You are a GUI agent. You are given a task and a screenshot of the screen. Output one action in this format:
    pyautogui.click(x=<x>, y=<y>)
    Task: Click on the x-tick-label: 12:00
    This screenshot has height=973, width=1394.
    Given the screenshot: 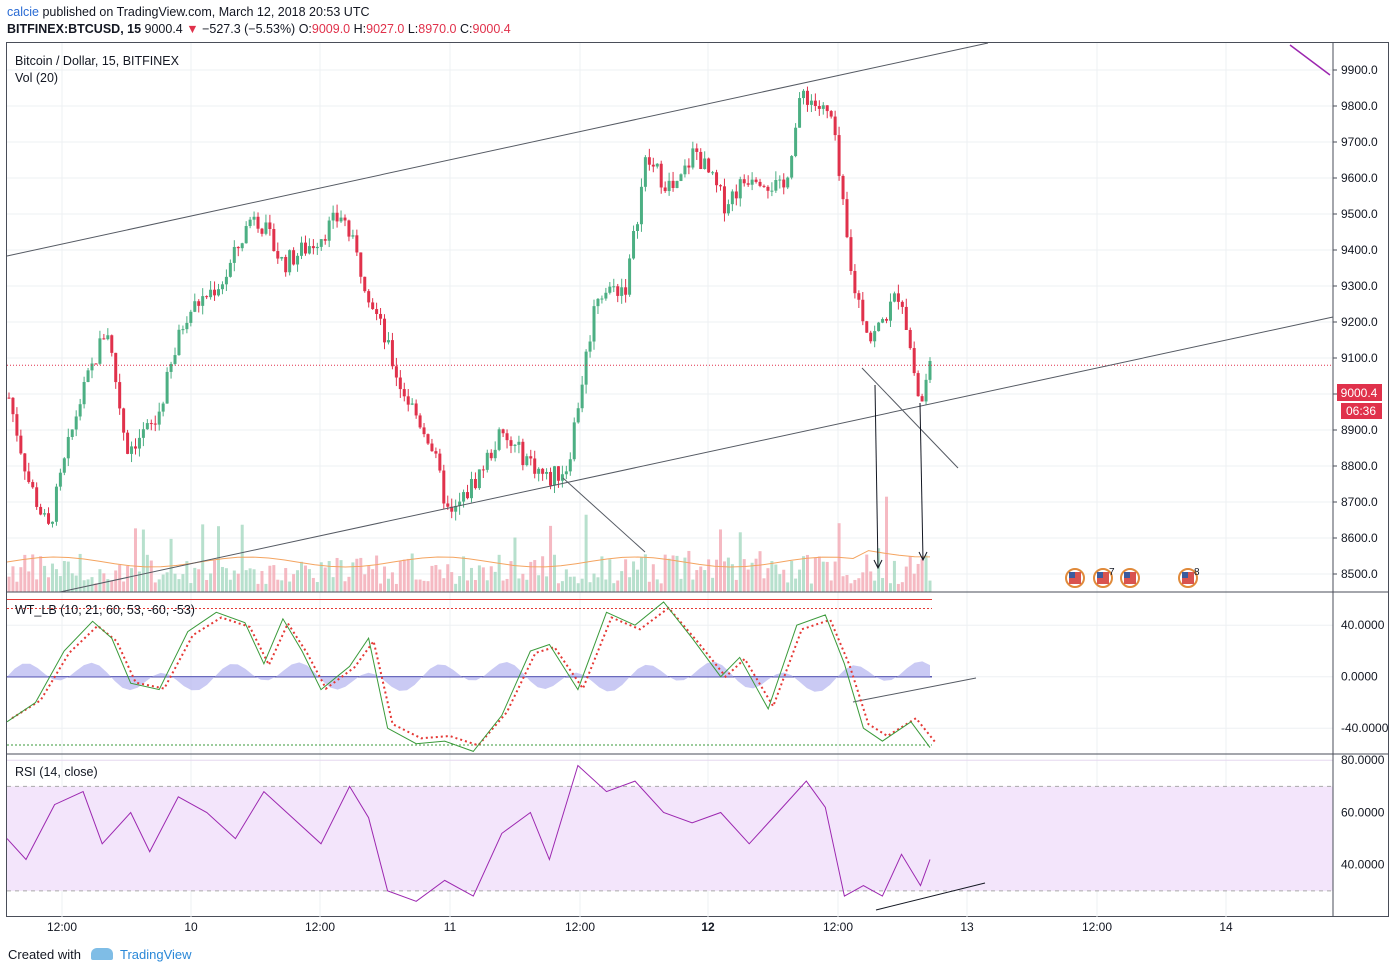 What is the action you would take?
    pyautogui.click(x=838, y=927)
    